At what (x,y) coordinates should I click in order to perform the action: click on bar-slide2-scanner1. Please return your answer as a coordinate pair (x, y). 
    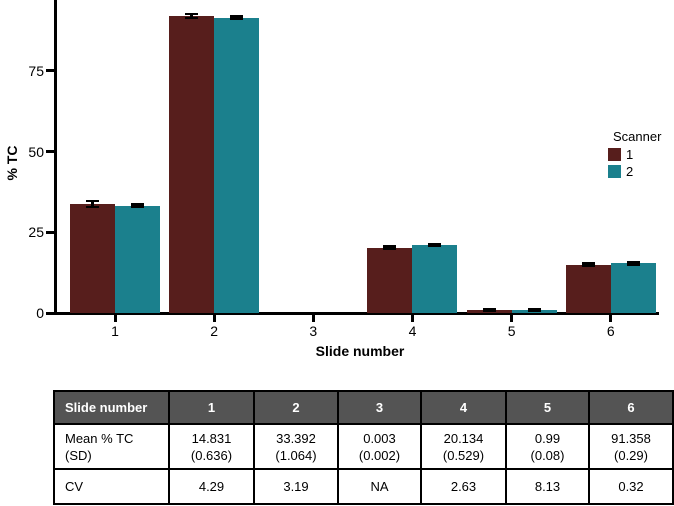
    Looking at the image, I should click on (192, 164).